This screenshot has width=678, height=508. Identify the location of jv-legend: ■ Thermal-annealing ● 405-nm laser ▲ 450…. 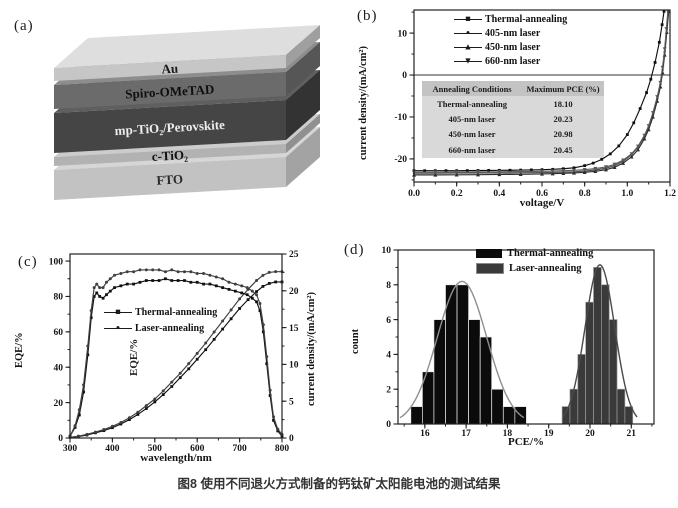
(510, 40).